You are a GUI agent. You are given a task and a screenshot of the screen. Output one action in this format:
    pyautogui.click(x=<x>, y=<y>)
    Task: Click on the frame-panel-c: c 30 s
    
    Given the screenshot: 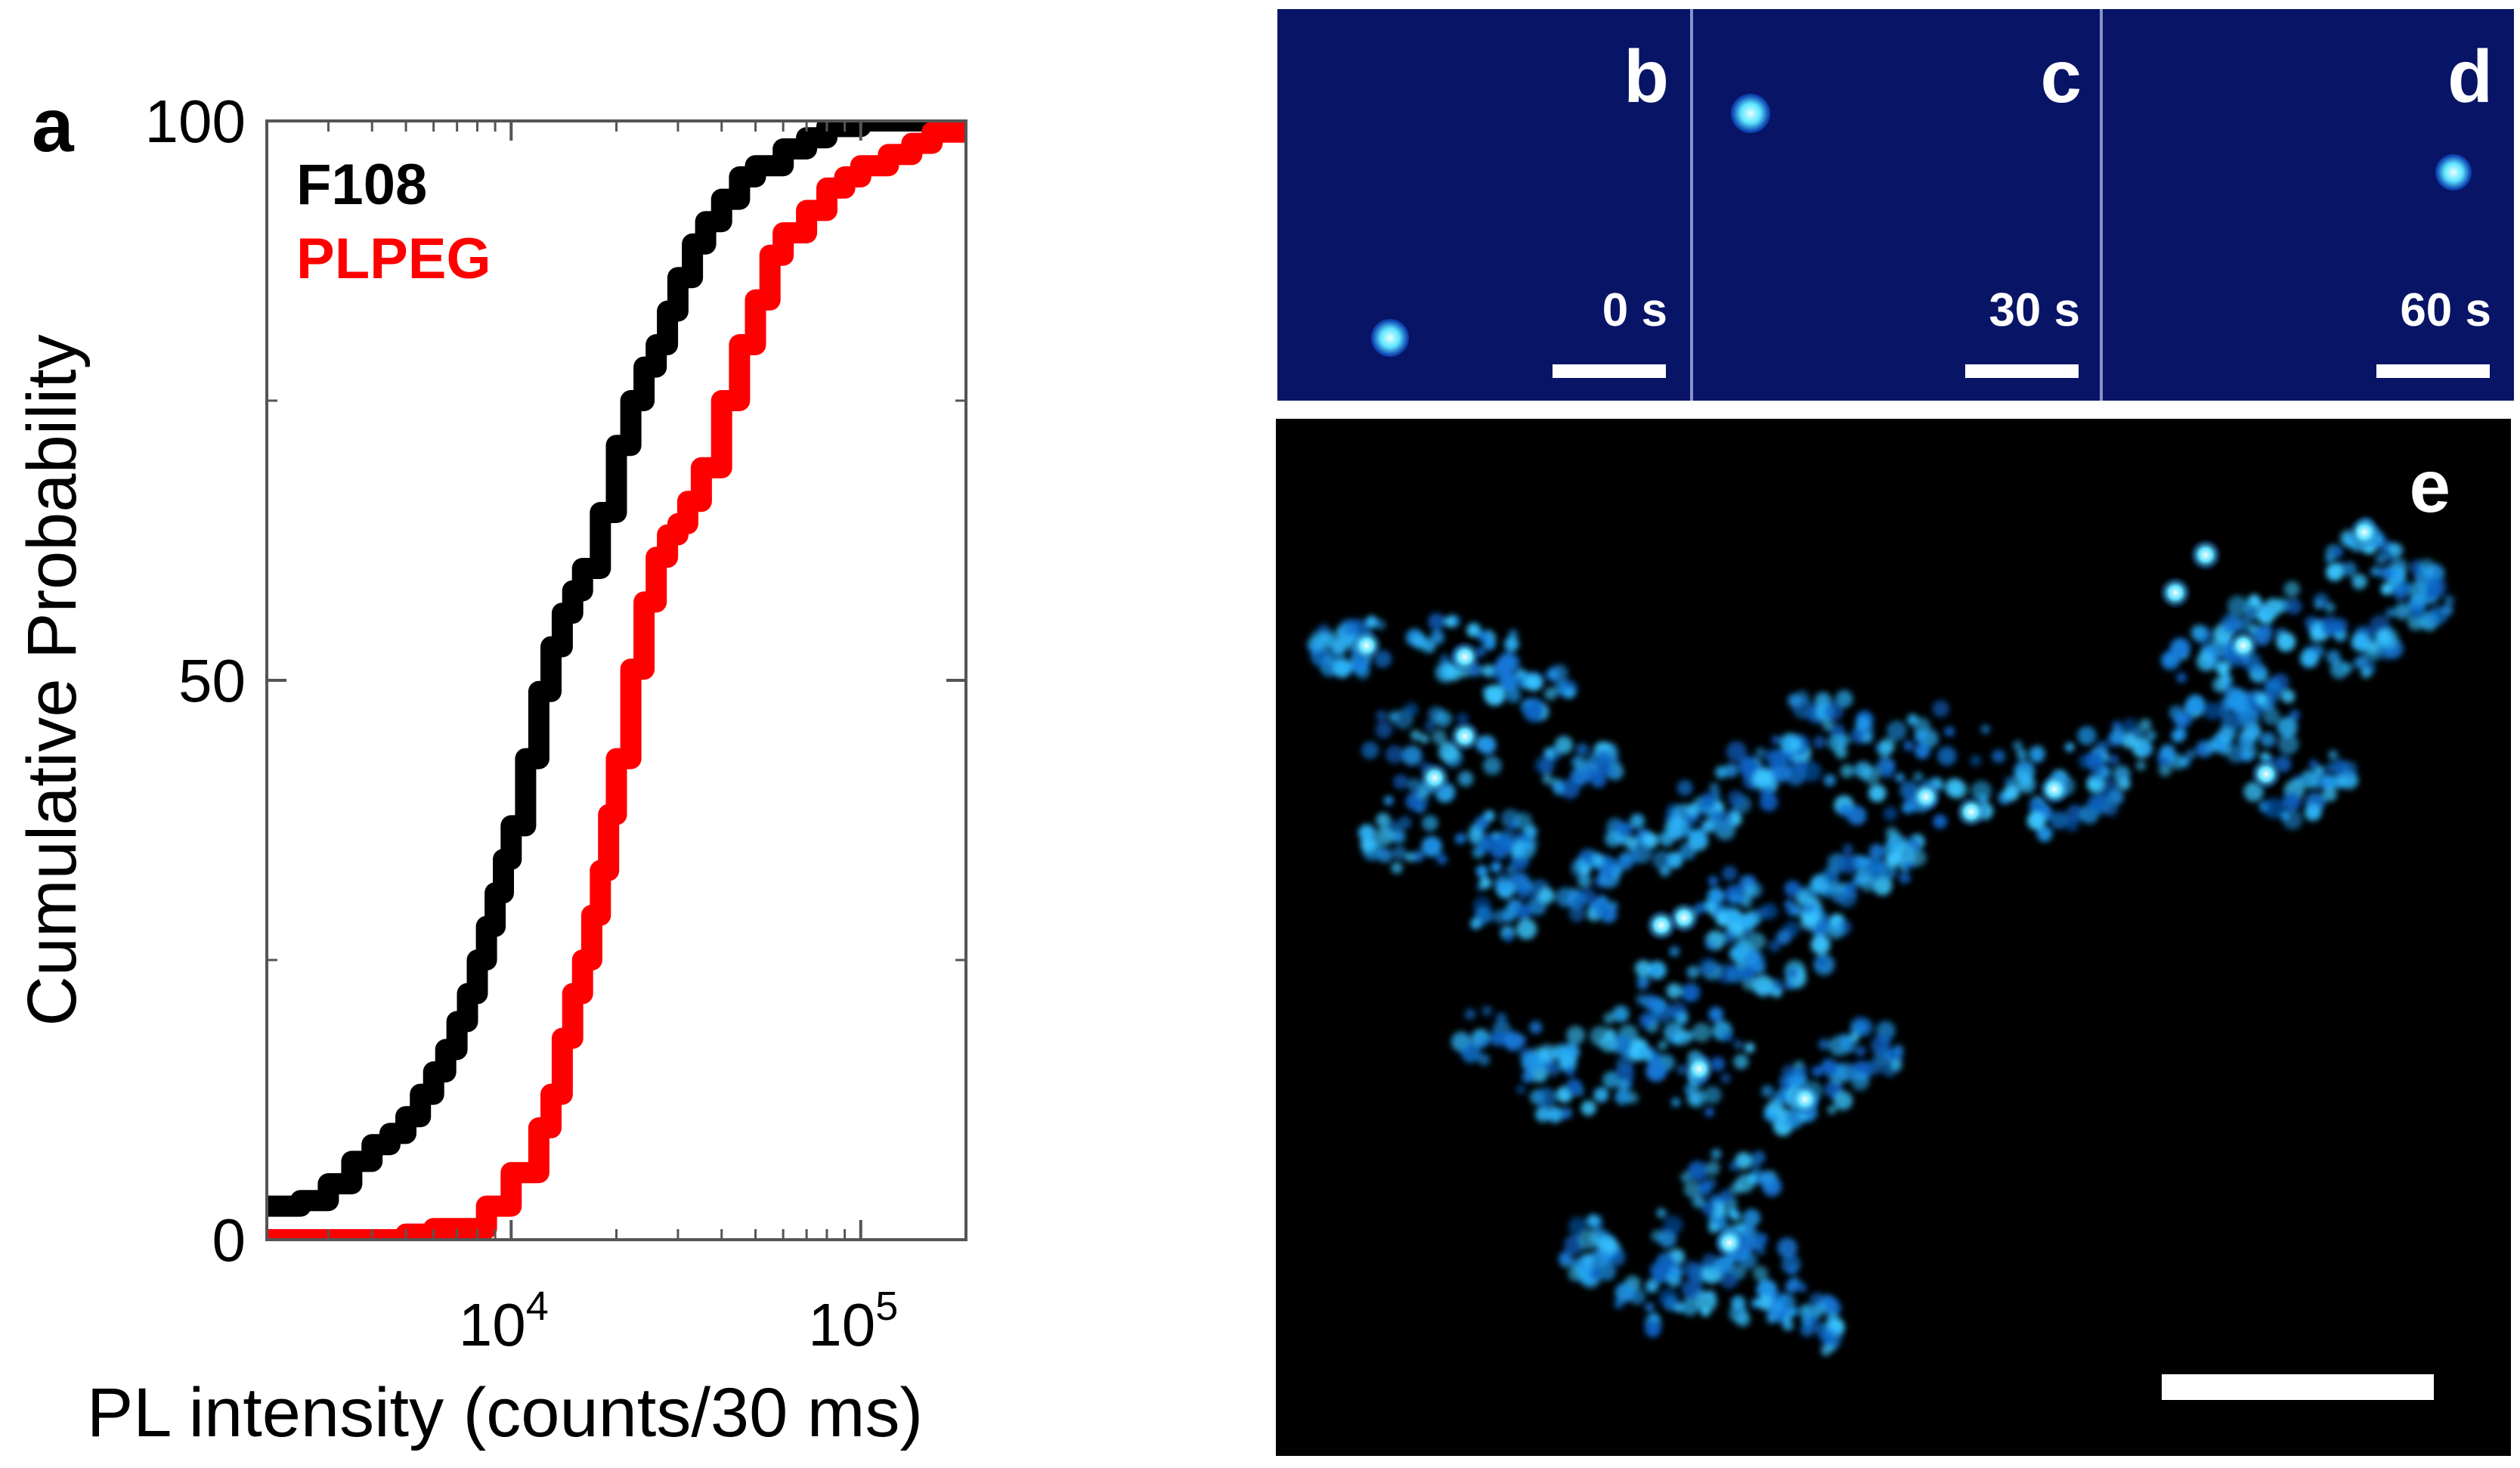 What is the action you would take?
    pyautogui.click(x=1896, y=205)
    